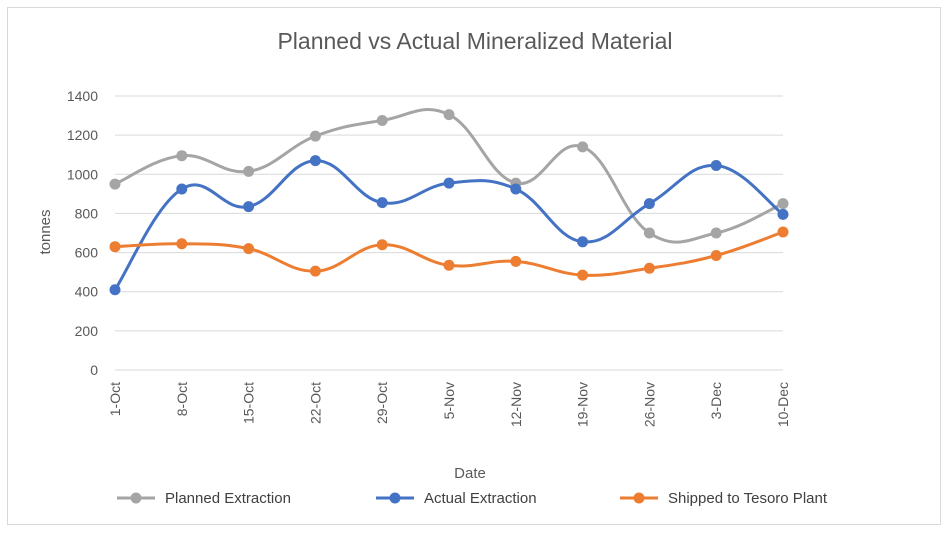 The width and height of the screenshot is (950, 534). I want to click on x-tick-label: 3-Dec, so click(716, 400).